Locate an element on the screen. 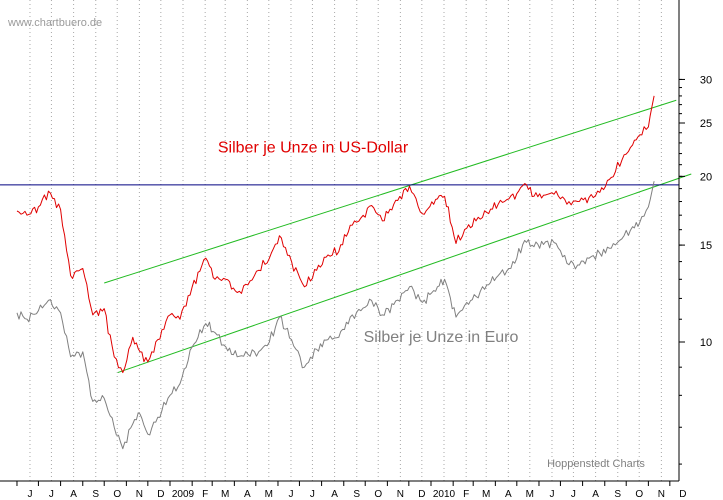 This screenshot has width=723, height=500. x-tick-label-16: O is located at coordinates (378, 494).